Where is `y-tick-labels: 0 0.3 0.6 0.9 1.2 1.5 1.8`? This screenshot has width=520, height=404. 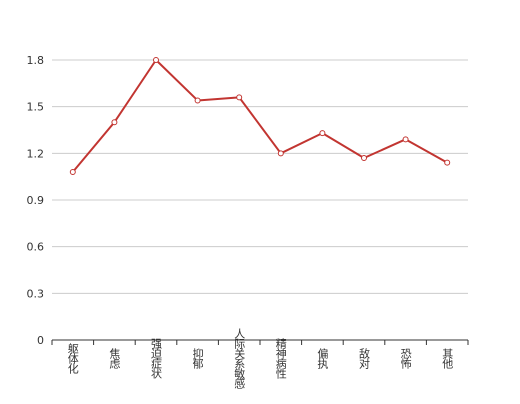
y-tick-labels: 0 0.3 0.6 0.9 1.2 1.5 1.8 is located at coordinates (36, 200).